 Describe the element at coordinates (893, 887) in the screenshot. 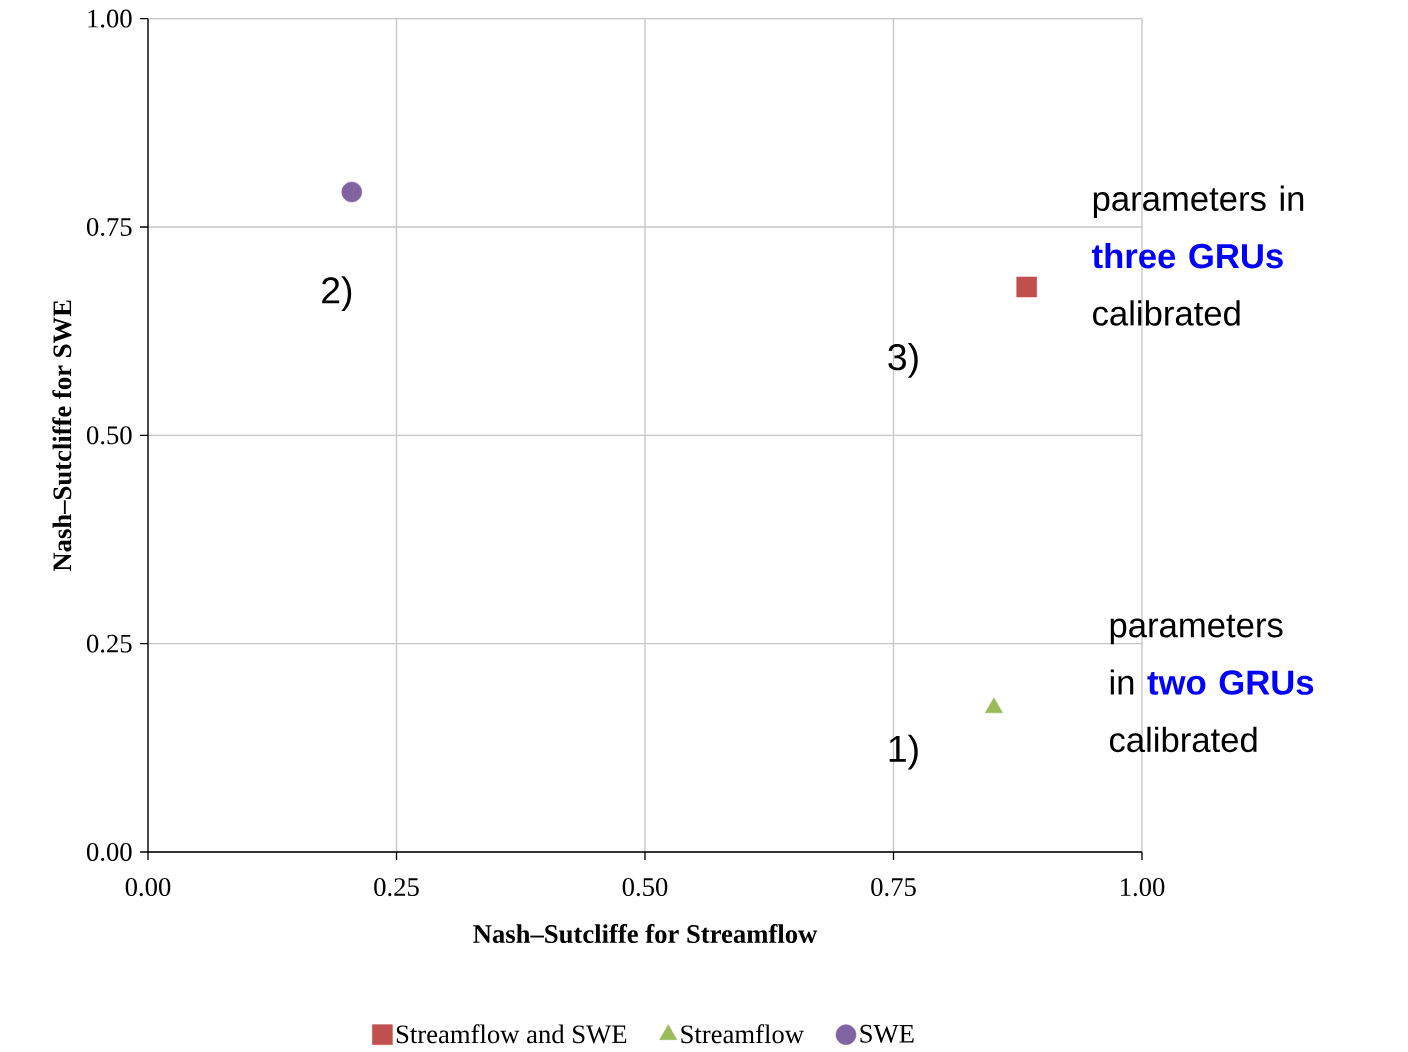

I see `x-tick-label: 0.75` at that location.